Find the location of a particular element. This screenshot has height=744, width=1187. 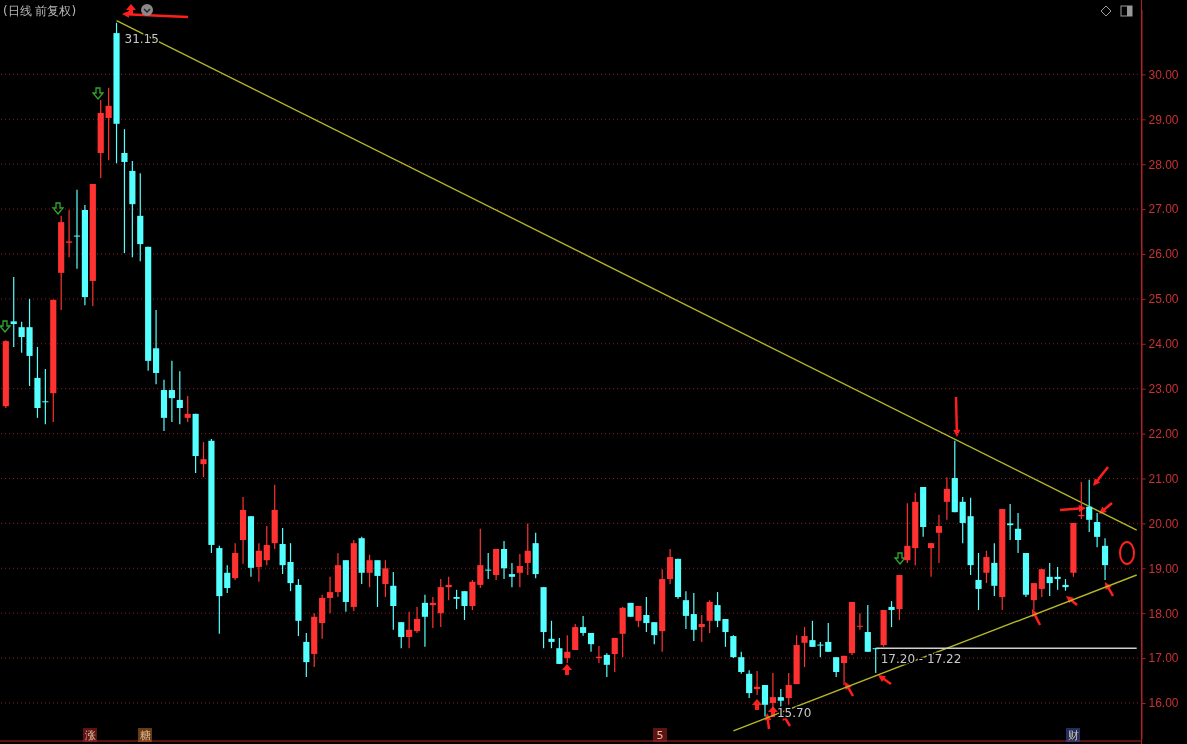

y-tick-label: 25.00 is located at coordinates (1163, 299).